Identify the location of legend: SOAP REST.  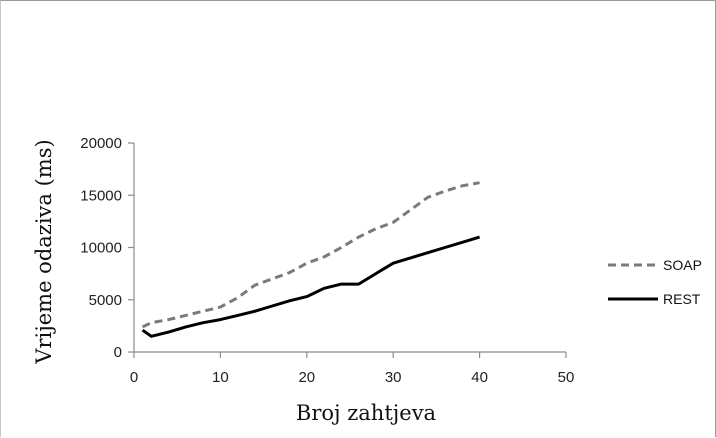
(655, 282).